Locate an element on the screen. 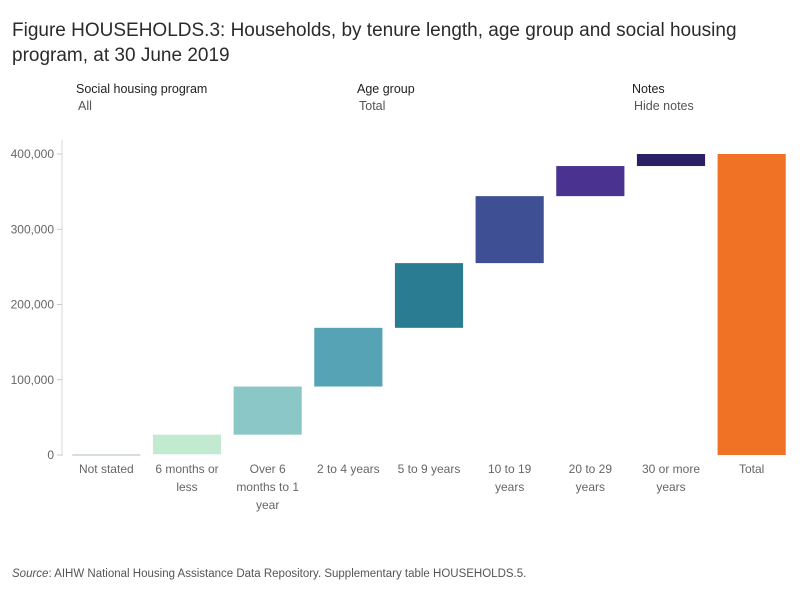  filter-value: All is located at coordinates (85, 106).